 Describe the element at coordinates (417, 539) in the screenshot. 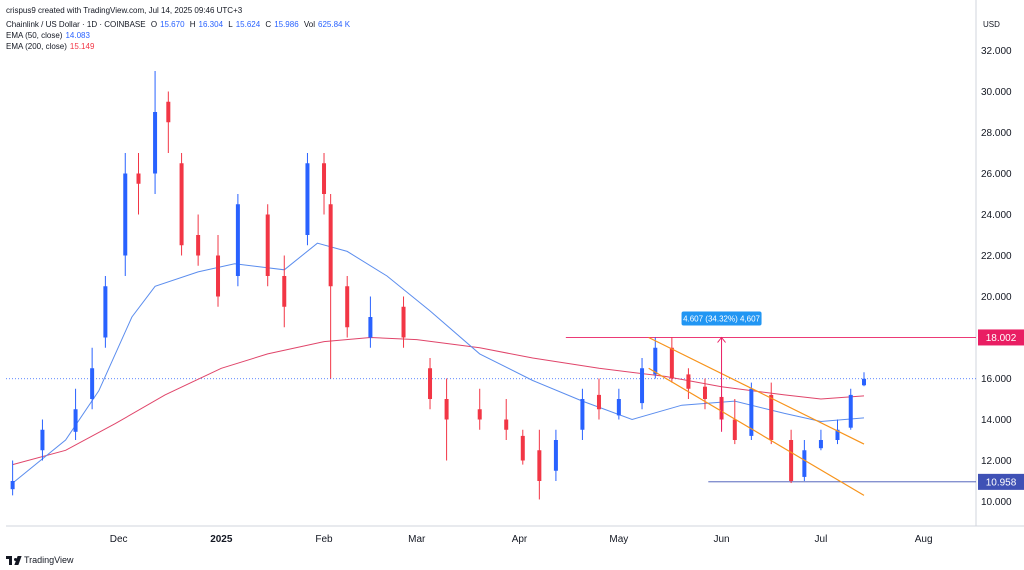

I see `x-tick-label: Mar` at that location.